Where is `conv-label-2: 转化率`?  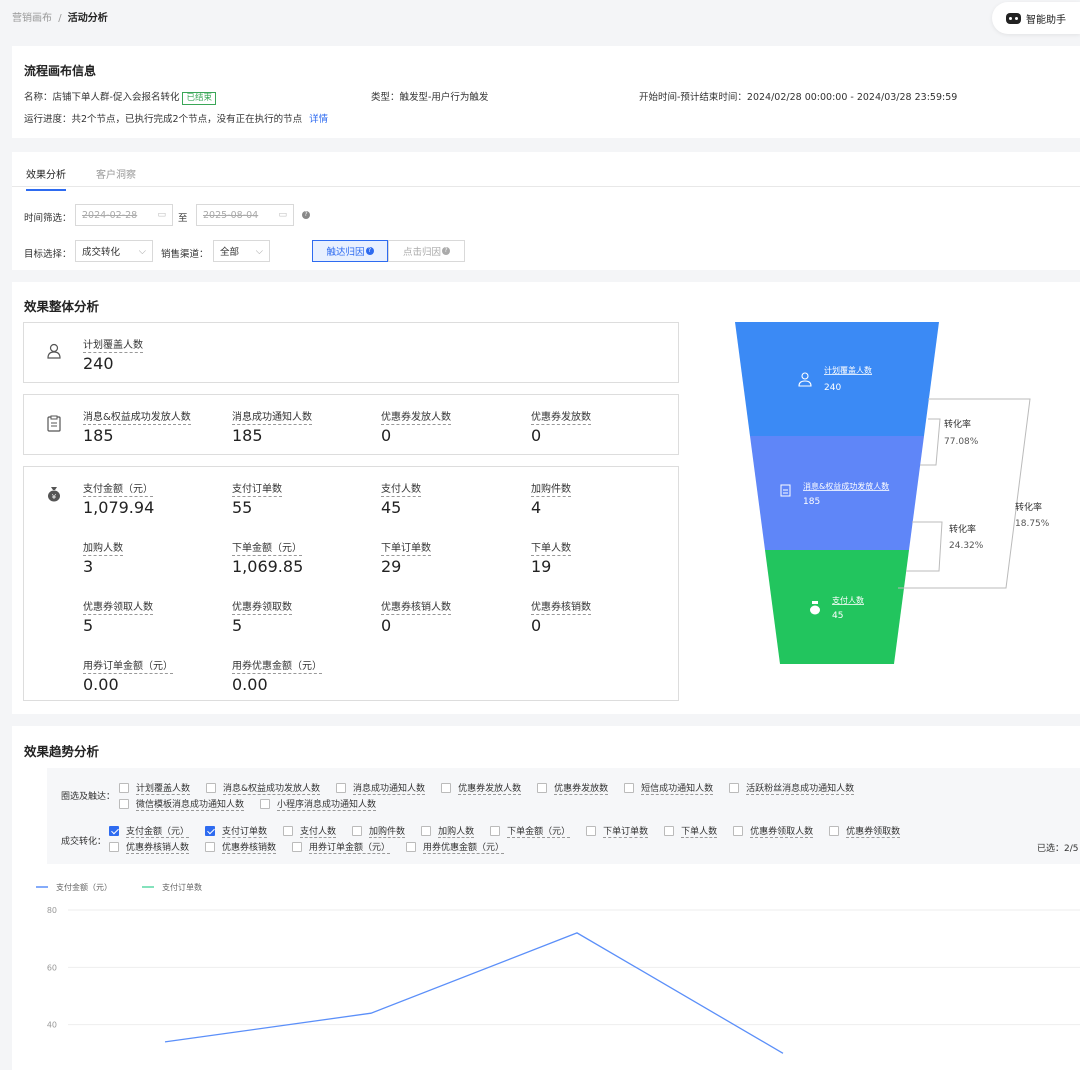 conv-label-2: 转化率 is located at coordinates (962, 529).